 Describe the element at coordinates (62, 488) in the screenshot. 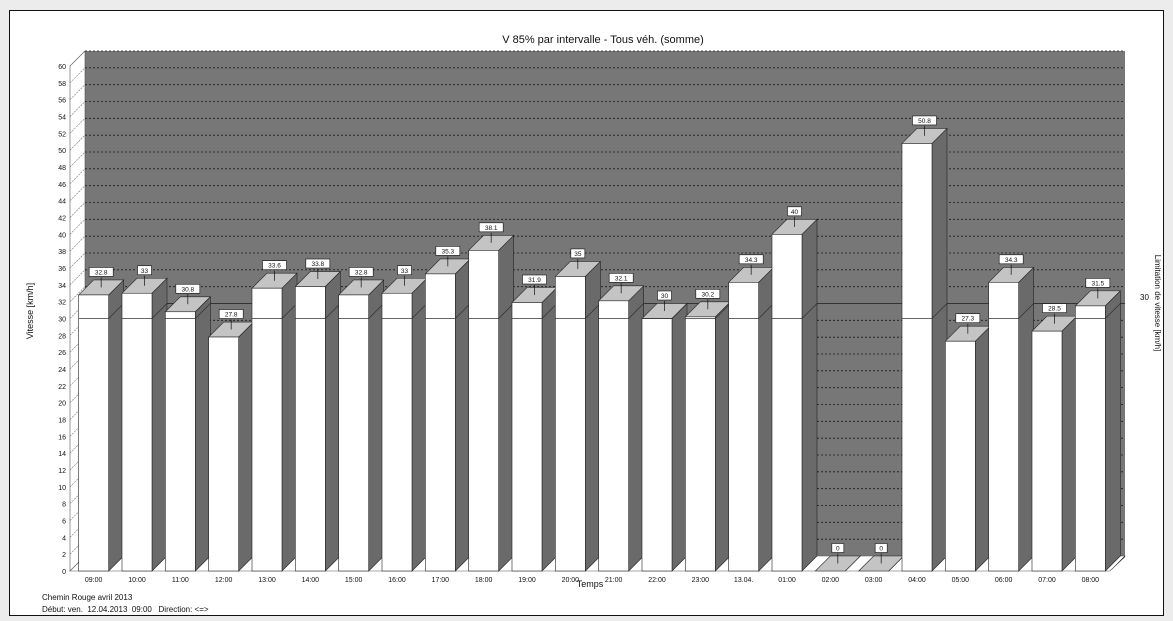

I see `y-tick-label: 10` at that location.